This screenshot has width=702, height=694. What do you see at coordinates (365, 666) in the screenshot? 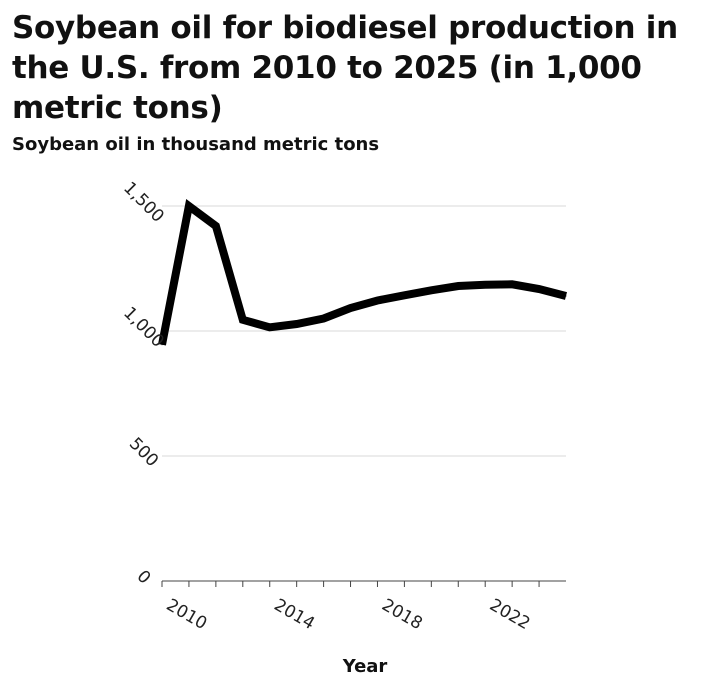
I see `x-axis-label: Year` at bounding box center [365, 666].